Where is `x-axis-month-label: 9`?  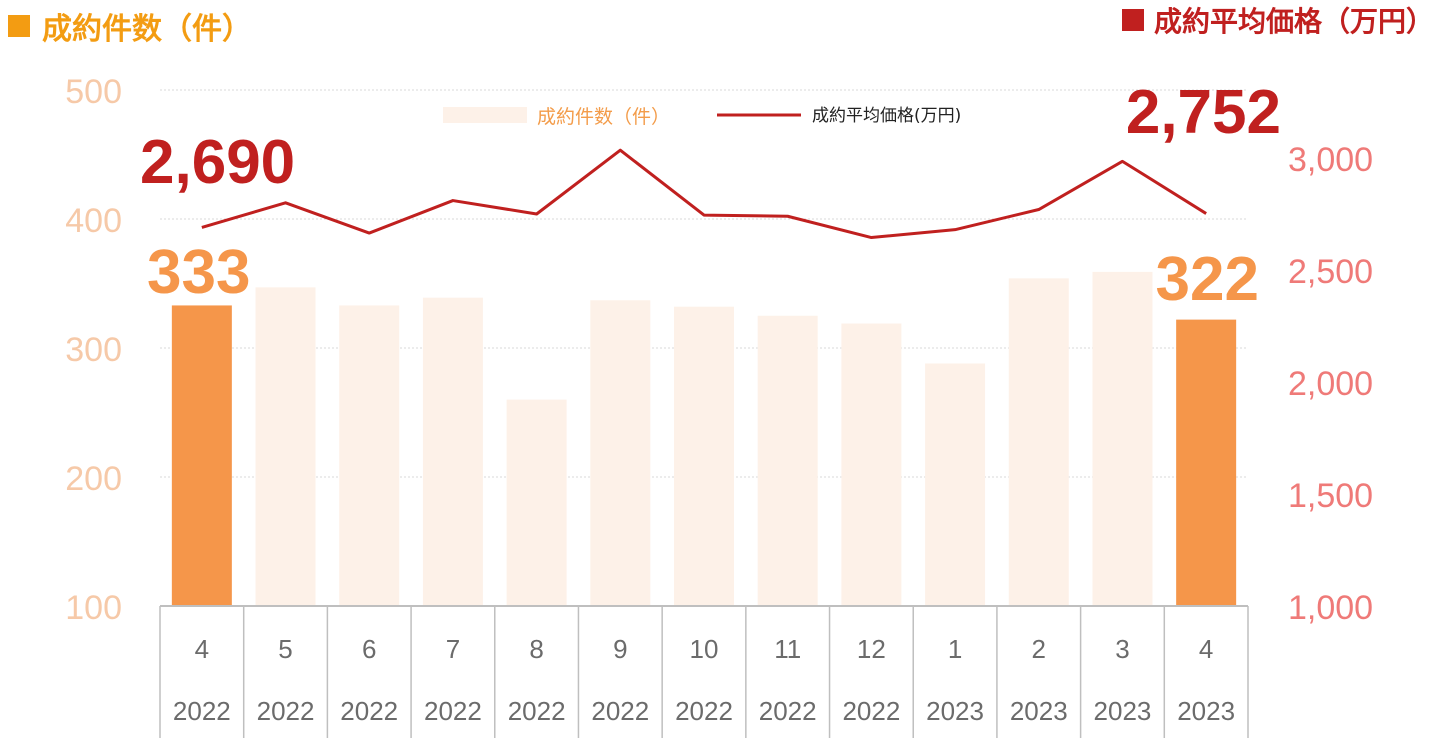 x-axis-month-label: 9 is located at coordinates (620, 649).